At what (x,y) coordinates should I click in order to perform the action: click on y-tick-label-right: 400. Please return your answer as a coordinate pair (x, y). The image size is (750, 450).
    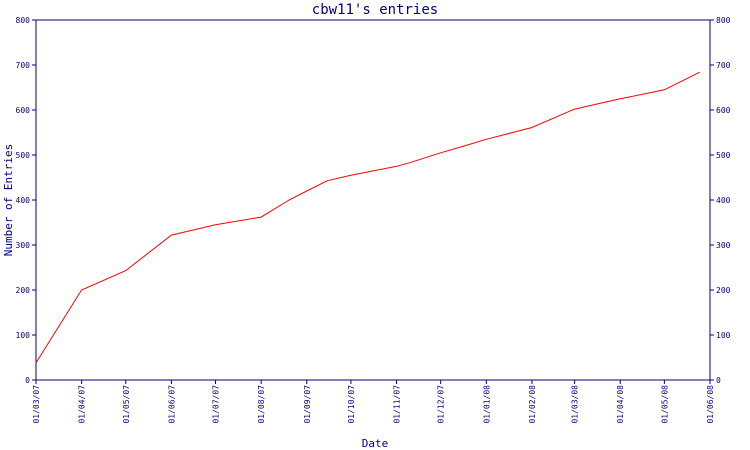
    Looking at the image, I should click on (723, 200).